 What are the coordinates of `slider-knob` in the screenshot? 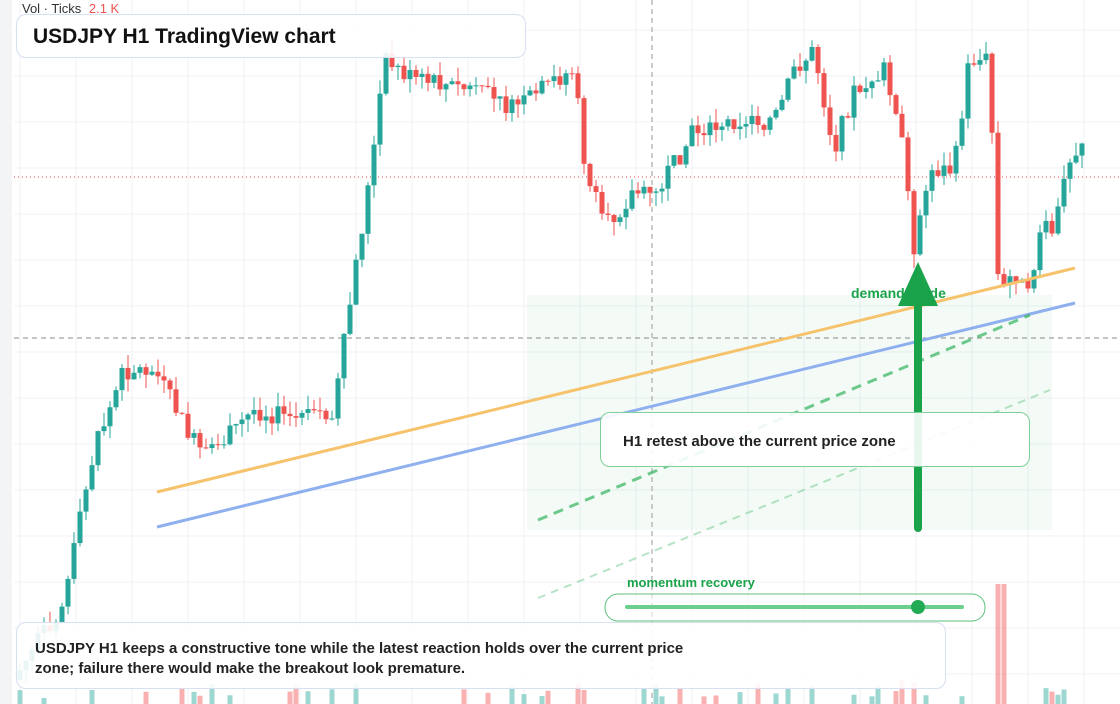 It's located at (918, 607).